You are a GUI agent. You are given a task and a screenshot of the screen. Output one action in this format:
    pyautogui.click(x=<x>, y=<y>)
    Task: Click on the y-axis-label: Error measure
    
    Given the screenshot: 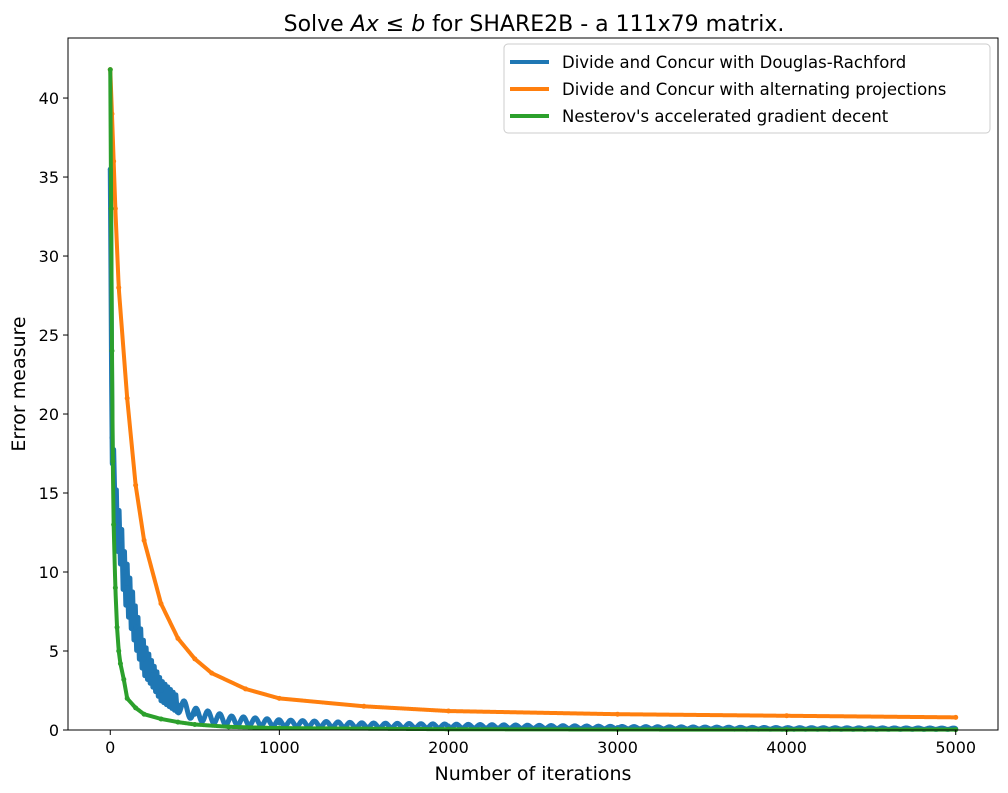 What is the action you would take?
    pyautogui.click(x=19, y=383)
    